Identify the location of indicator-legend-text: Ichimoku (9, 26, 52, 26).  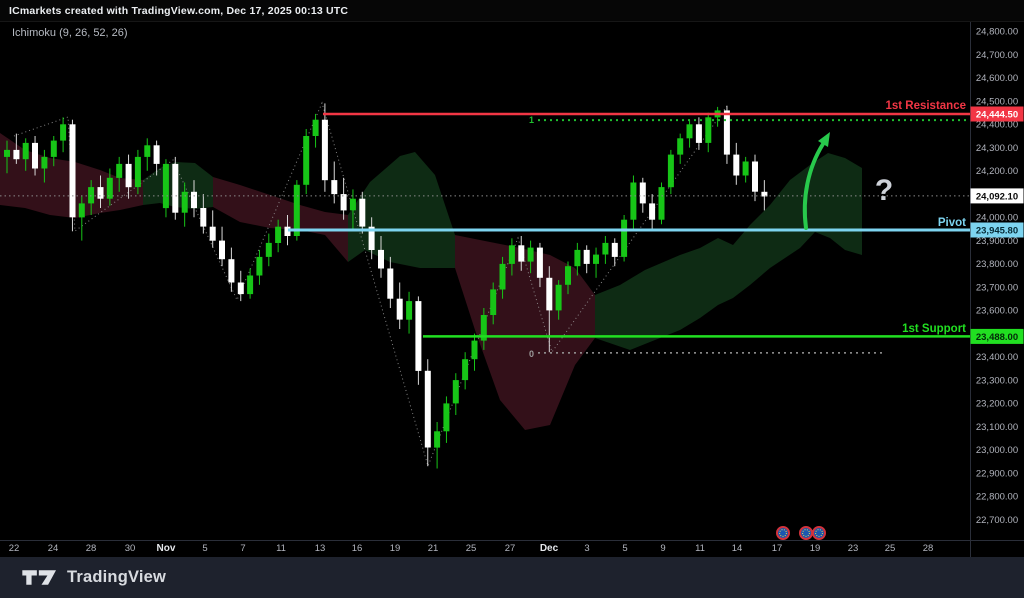
(70, 33).